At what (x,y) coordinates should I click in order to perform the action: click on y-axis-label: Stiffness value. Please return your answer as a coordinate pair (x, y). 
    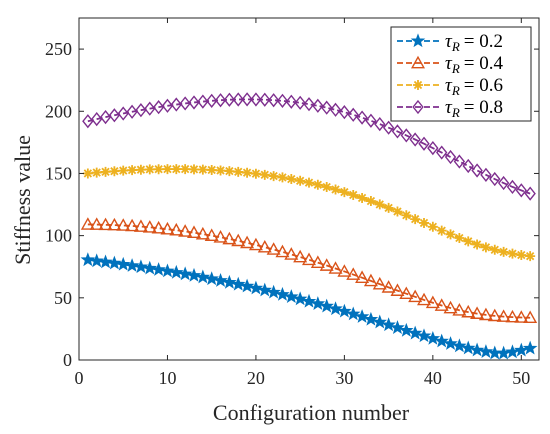
    Looking at the image, I should click on (22, 200).